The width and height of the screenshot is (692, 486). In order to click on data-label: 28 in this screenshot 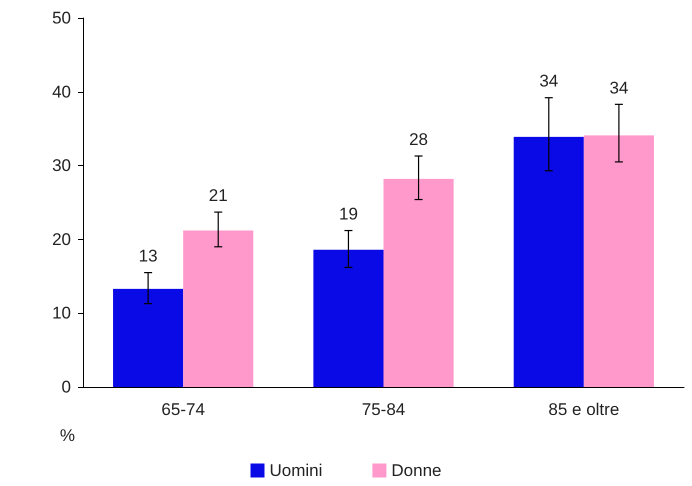, I will do `click(418, 140)`.